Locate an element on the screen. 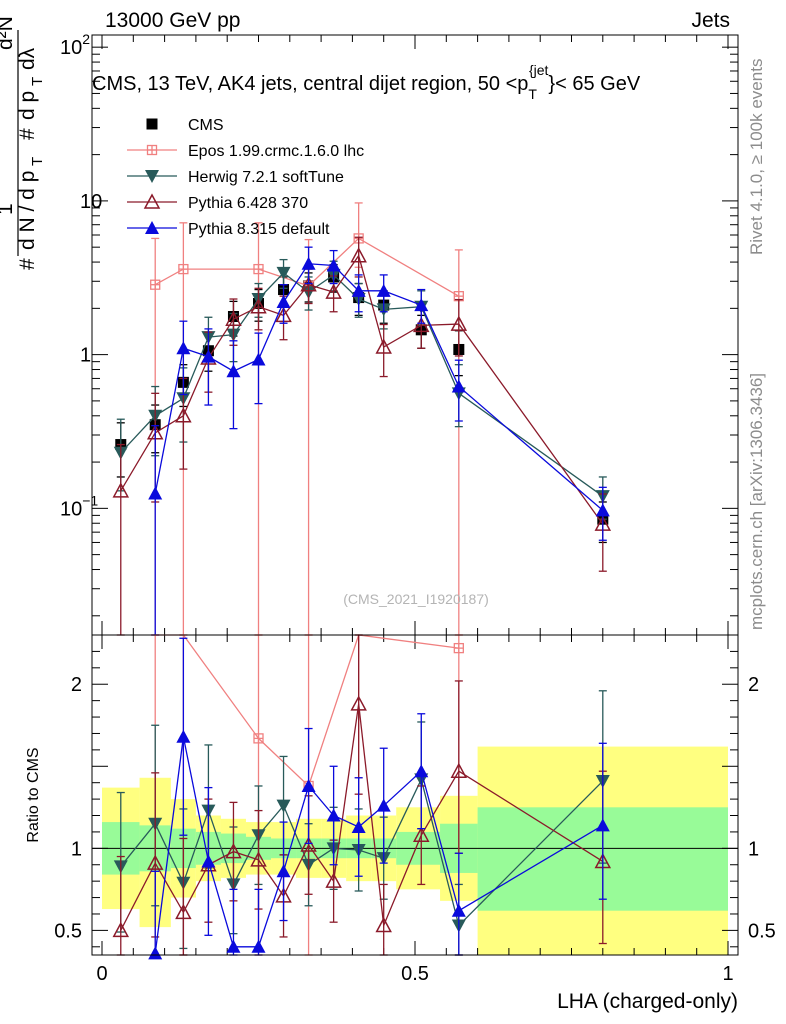 The height and width of the screenshot is (1024, 786). x-tick-label: 0 is located at coordinates (101, 974).